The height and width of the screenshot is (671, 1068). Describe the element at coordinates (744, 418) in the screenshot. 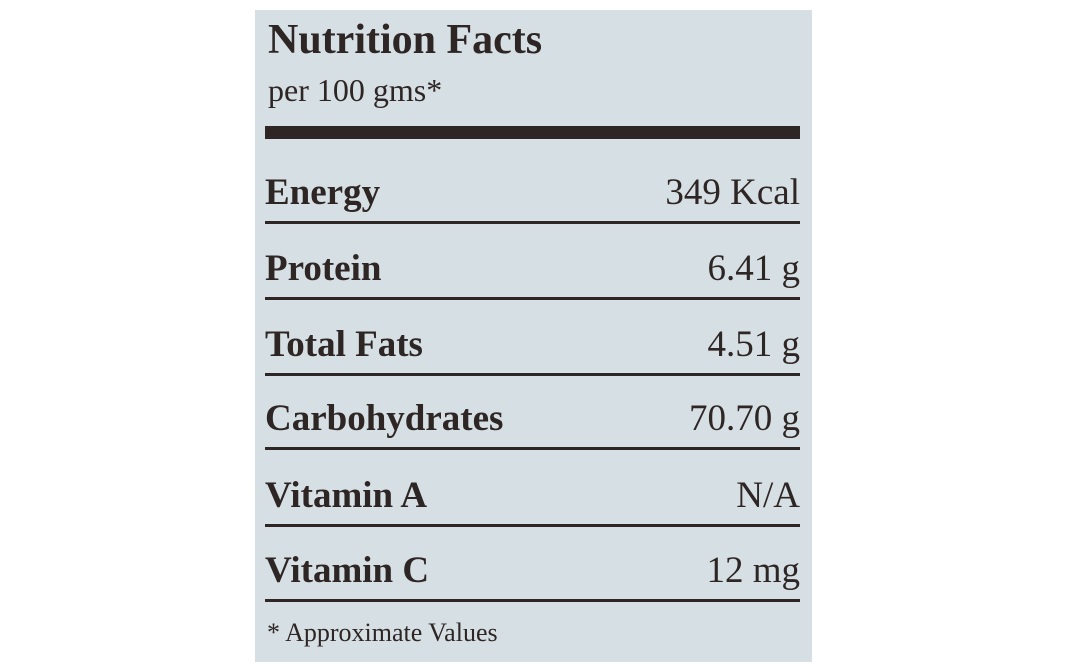

I see `nutrient-value: 70.70 g` at that location.